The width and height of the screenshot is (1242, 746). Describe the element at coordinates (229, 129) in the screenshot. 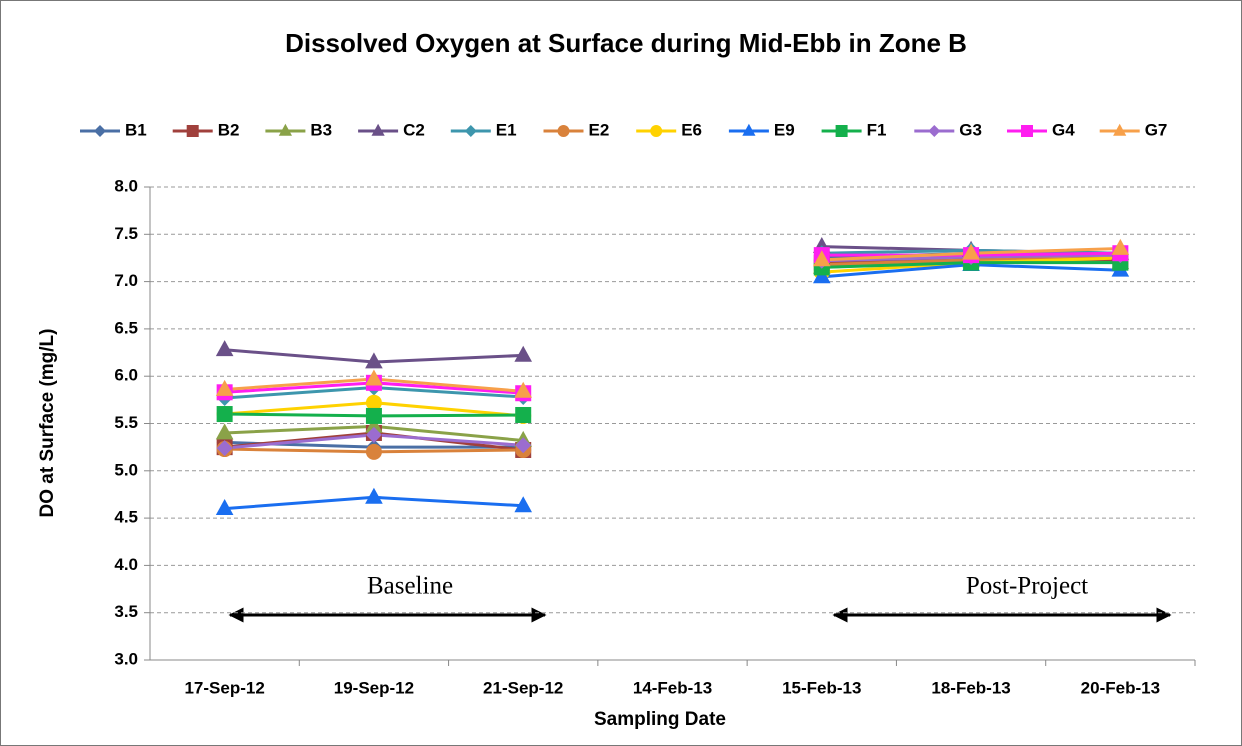

I see `legend-label: B2` at that location.